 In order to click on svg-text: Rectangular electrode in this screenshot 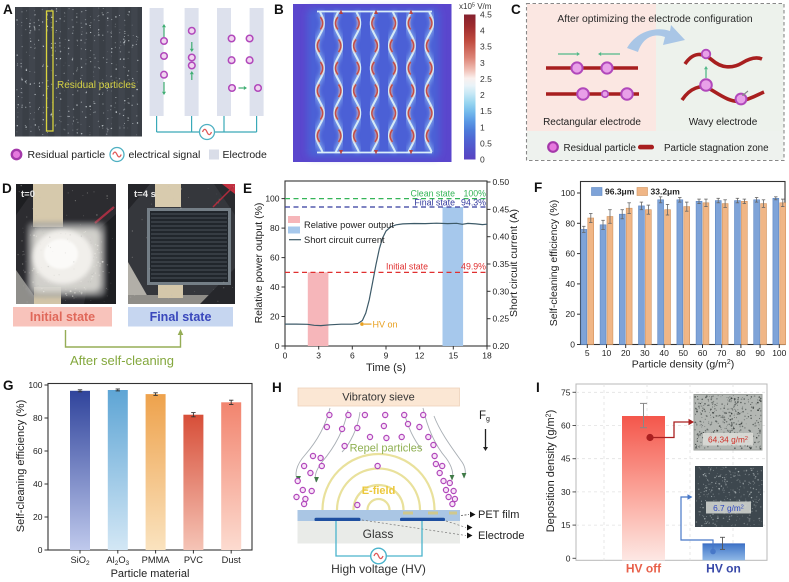, I will do `click(592, 122)`.